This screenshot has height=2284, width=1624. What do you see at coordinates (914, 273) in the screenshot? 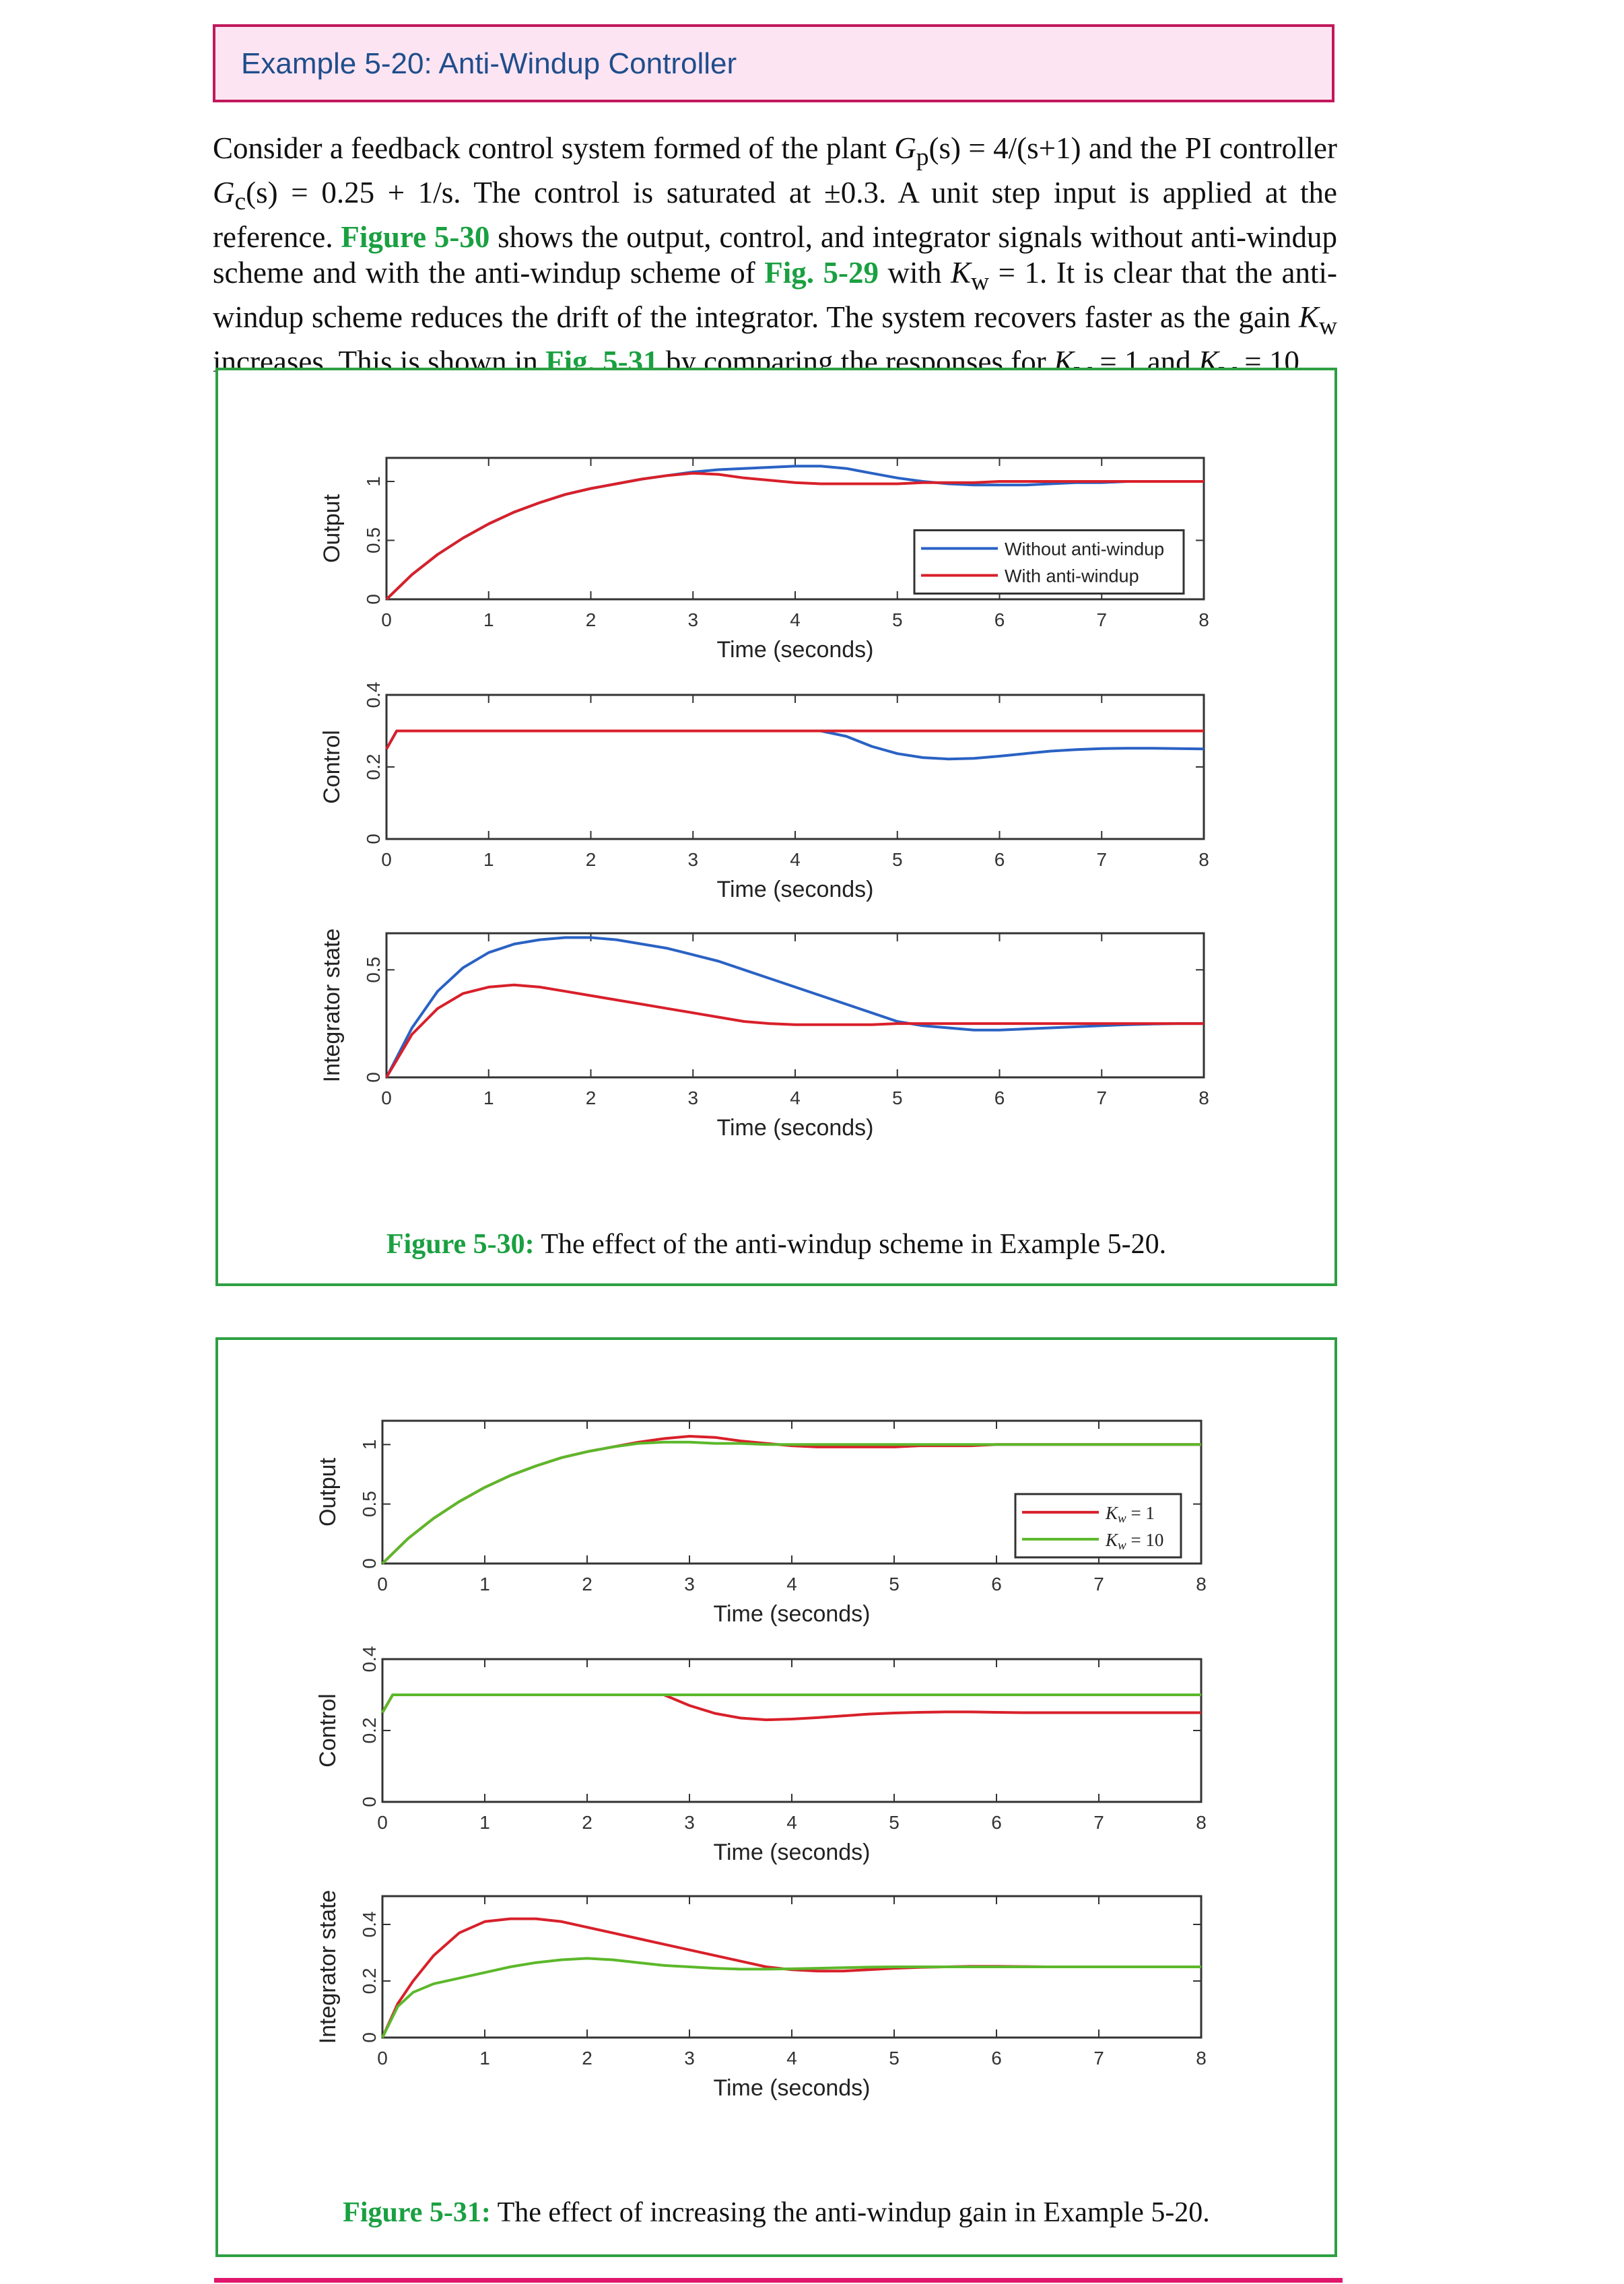
I see `text-run: with` at bounding box center [914, 273].